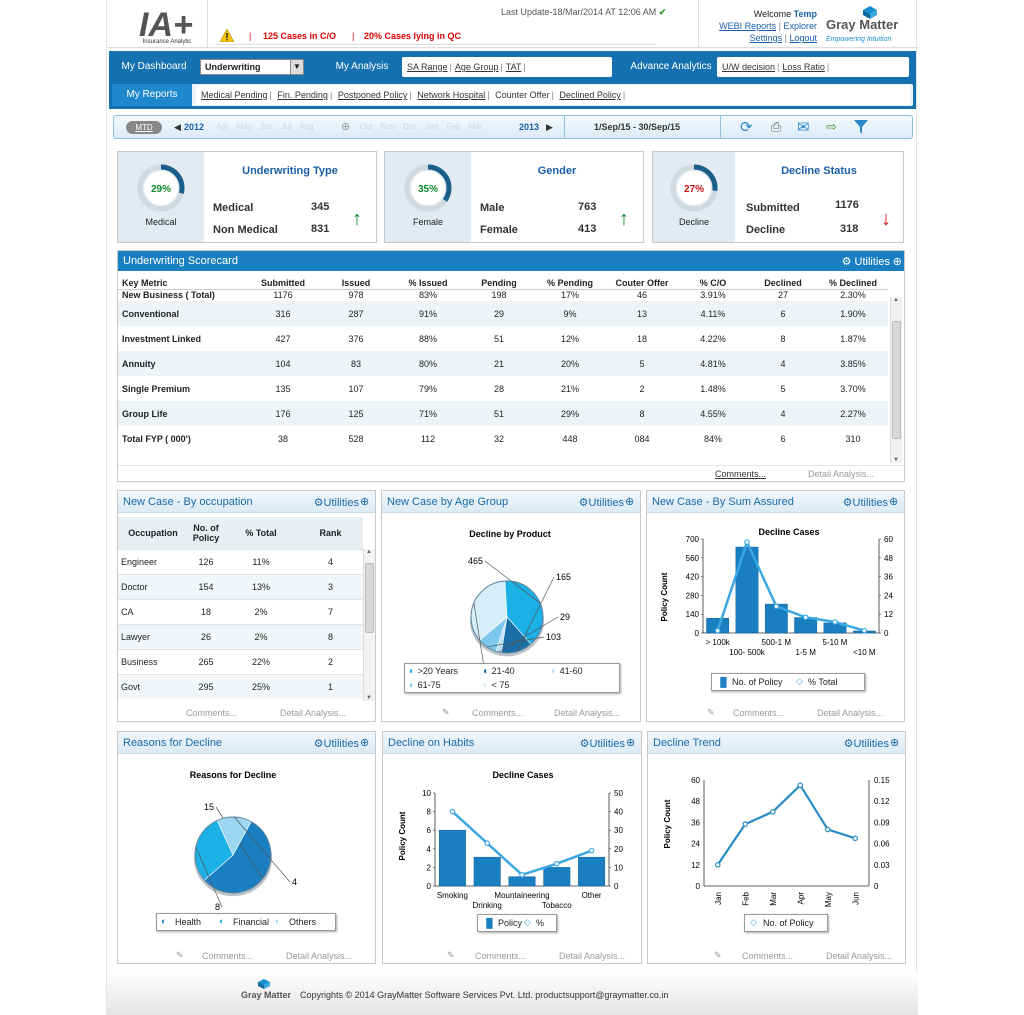  Describe the element at coordinates (372, 95) in the screenshot. I see `postponed-policy-link: Postponed Policy` at that location.